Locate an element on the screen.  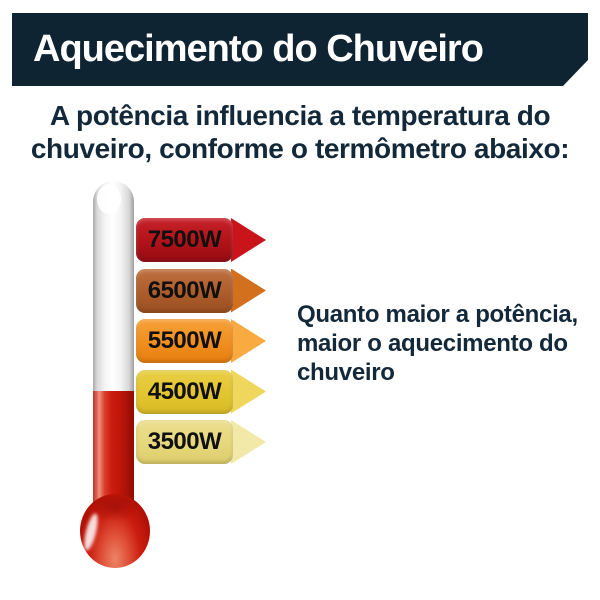
power-level-bar: 6500W is located at coordinates (184, 290).